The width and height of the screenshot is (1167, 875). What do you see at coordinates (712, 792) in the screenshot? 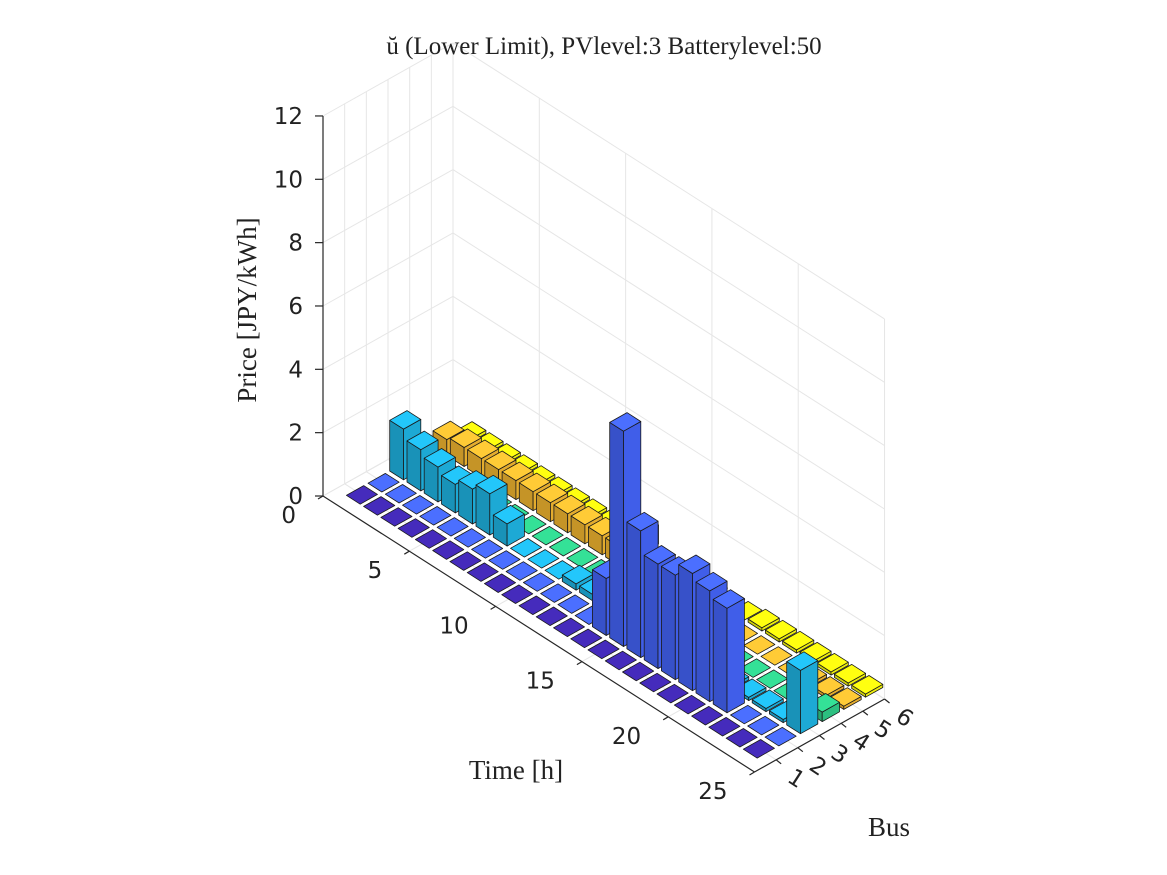
I see `x-tick-label: 25` at bounding box center [712, 792].